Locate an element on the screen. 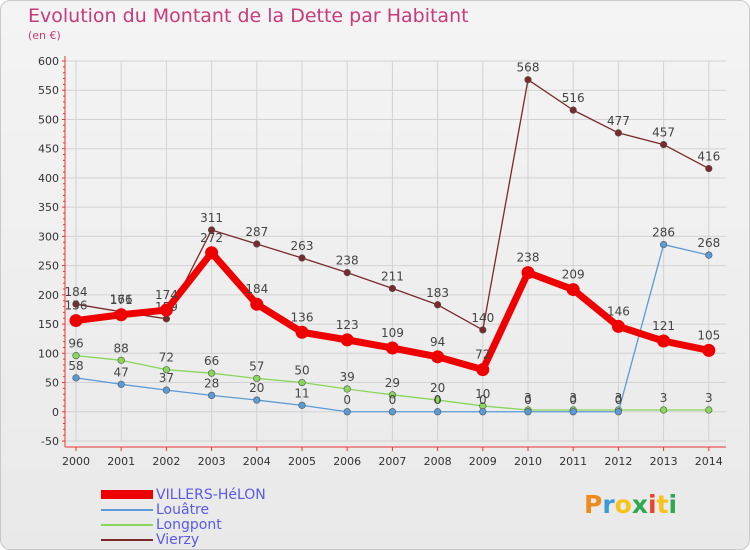  data-label: 156 is located at coordinates (76, 306).